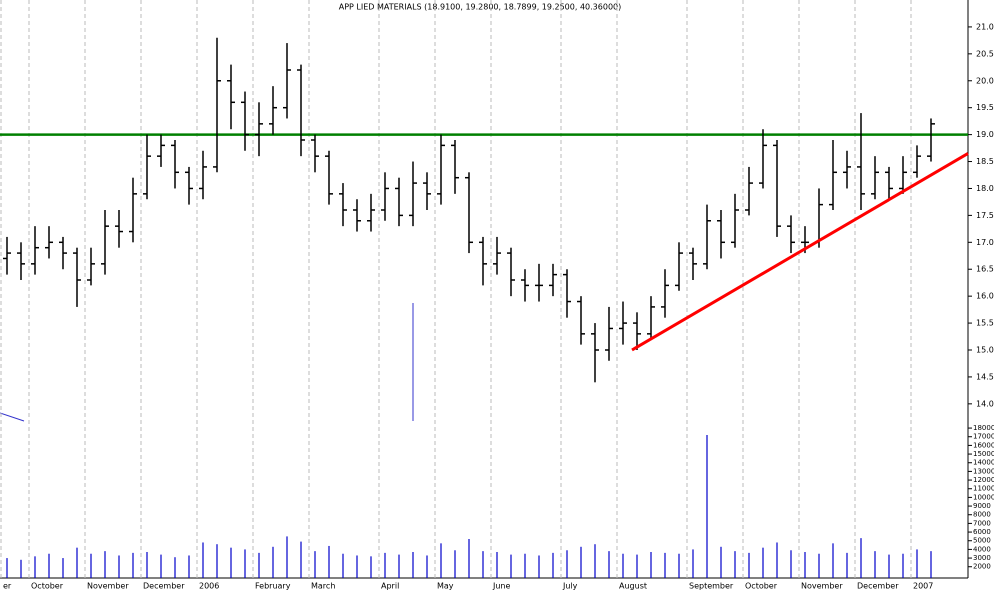 The height and width of the screenshot is (591, 994). I want to click on y-tick-label: 15.5, so click(985, 323).